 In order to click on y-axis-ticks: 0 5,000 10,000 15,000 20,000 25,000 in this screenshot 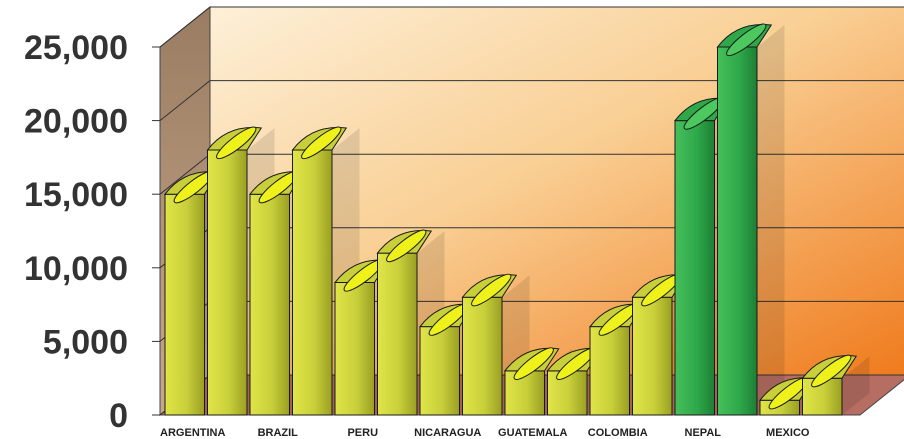, I will do `click(76, 232)`.